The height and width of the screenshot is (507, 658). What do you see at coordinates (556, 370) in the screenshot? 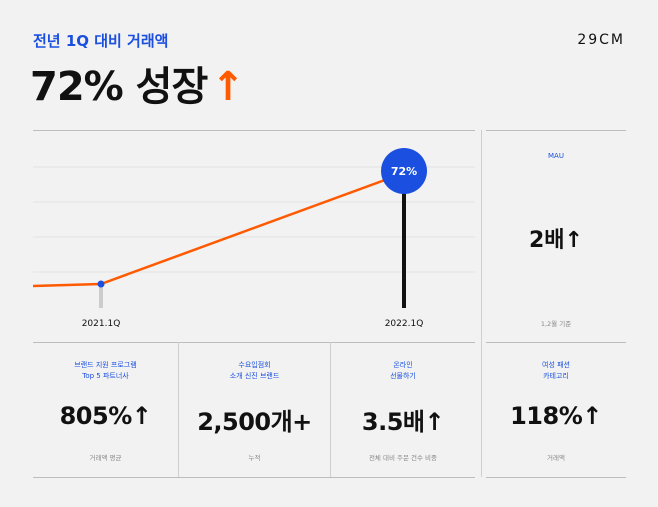
I see `stat-label: 여성 패션 카테고리` at bounding box center [556, 370].